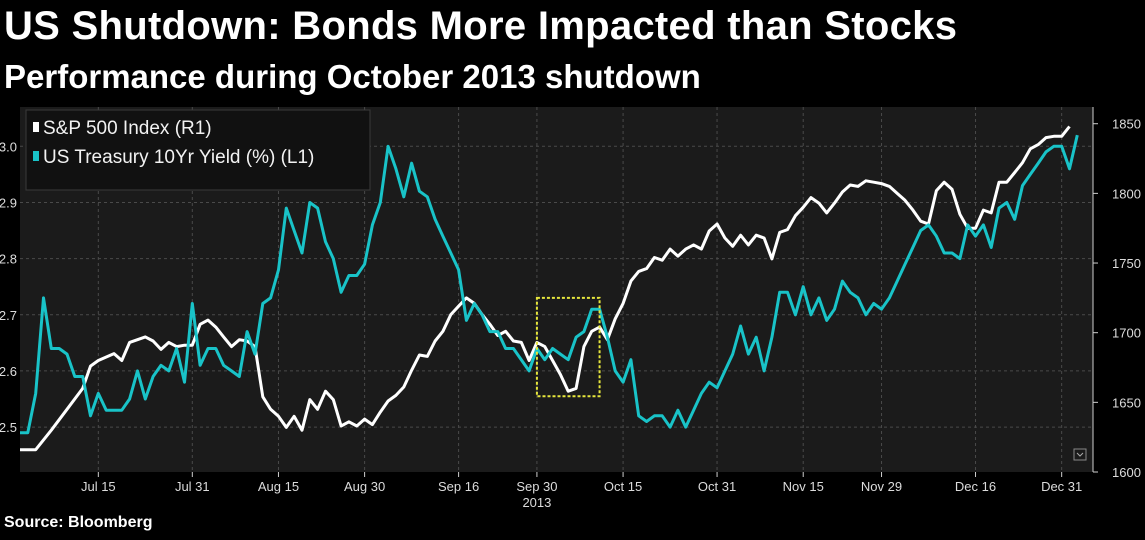 The image size is (1145, 540). Describe the element at coordinates (1126, 124) in the screenshot. I see `right-tick-label: 1850` at that location.